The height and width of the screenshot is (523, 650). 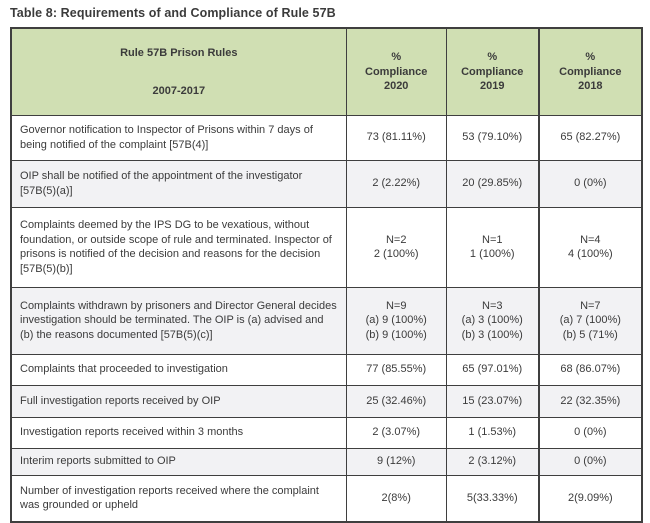 I want to click on value-cell-2018: N=4 4 (100%), so click(x=590, y=247).